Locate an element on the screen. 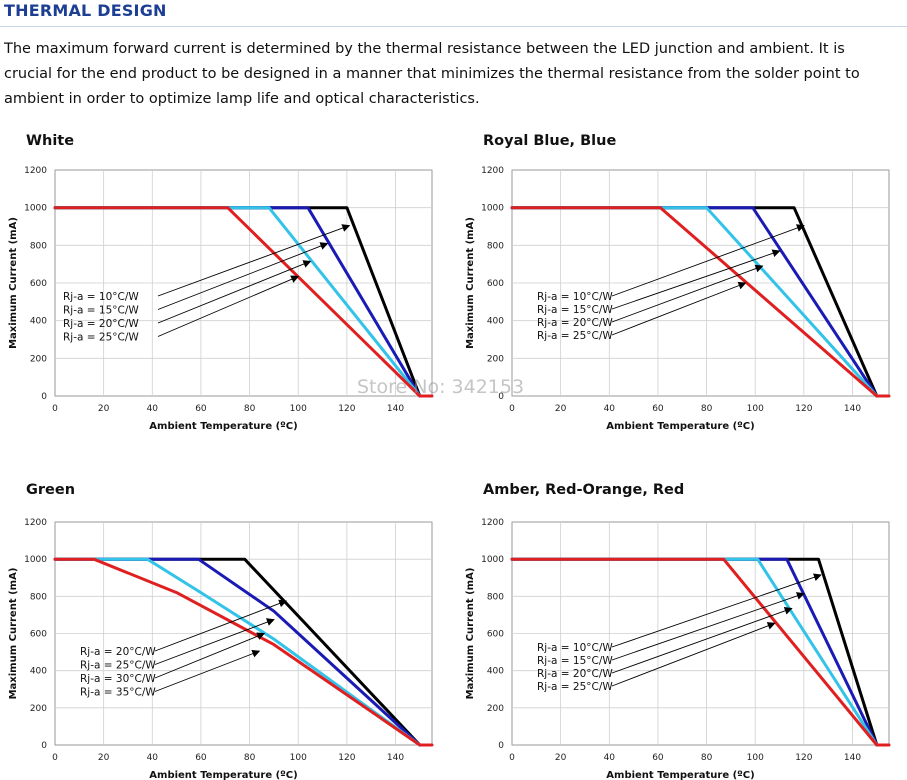 This screenshot has height=780, width=907. chart-title-amber: Amber, Red-Orange, Red is located at coordinates (584, 490).